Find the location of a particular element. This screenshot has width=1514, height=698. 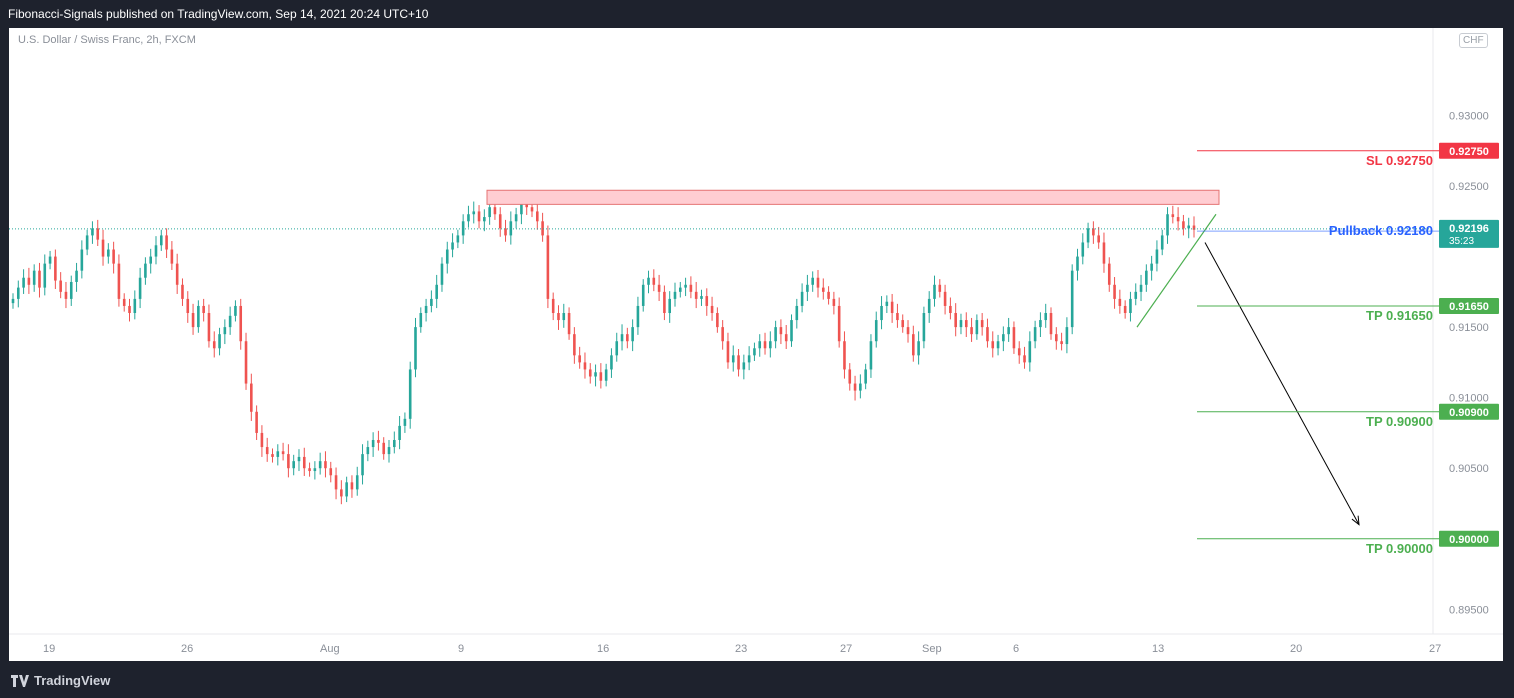

level-label-pullback: Pullback 0.92180 is located at coordinates (1381, 230).